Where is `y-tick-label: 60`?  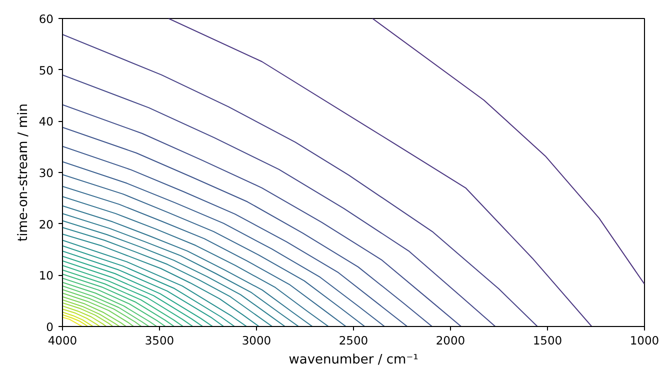 y-tick-label: 60 is located at coordinates (46, 19).